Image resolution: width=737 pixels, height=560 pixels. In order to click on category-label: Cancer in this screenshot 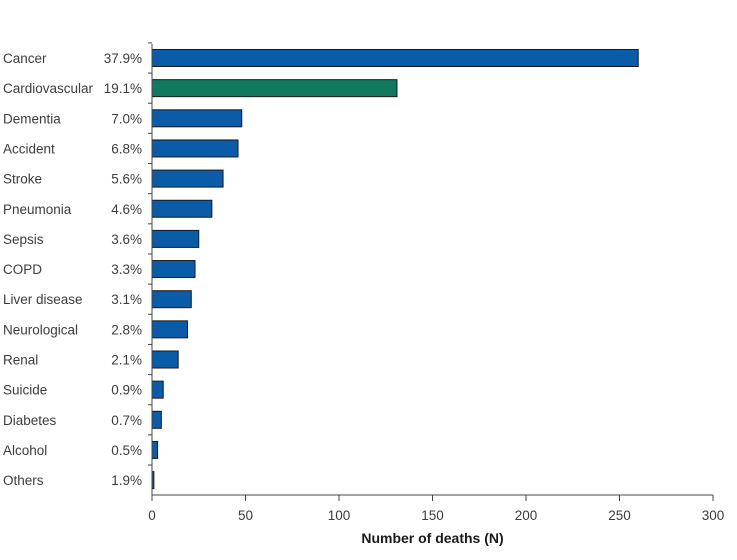, I will do `click(25, 58)`.